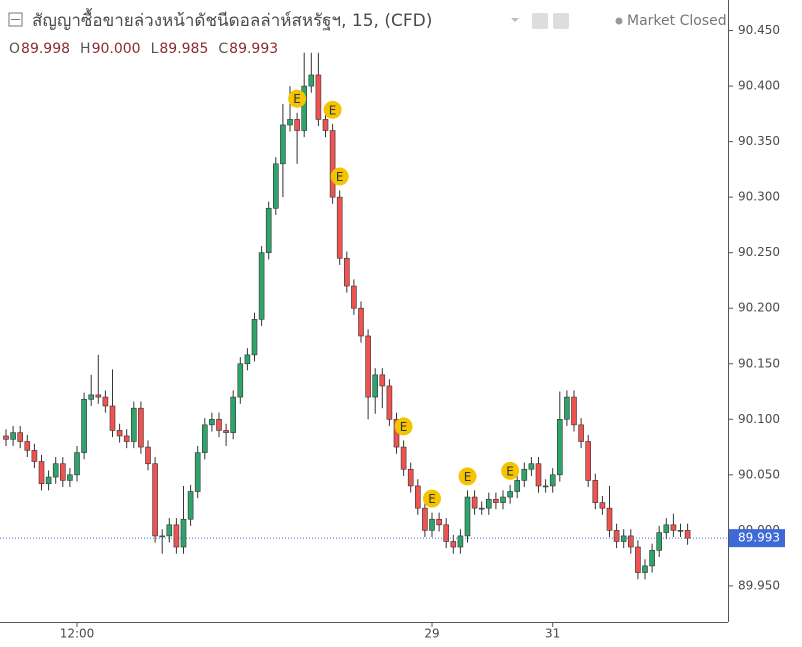  Describe the element at coordinates (540, 21) in the screenshot. I see `eye-icon` at that location.